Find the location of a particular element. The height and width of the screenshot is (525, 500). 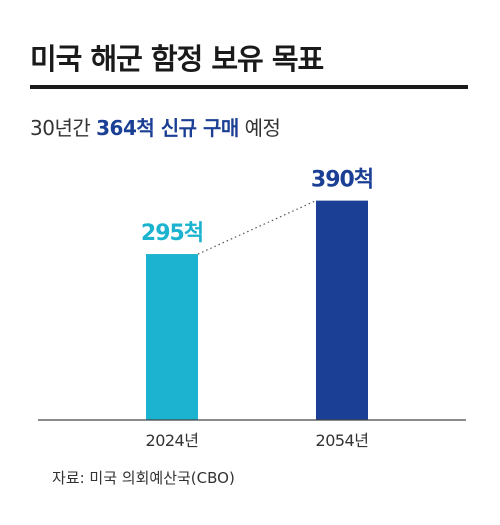

trend-connector is located at coordinates (257, 227).